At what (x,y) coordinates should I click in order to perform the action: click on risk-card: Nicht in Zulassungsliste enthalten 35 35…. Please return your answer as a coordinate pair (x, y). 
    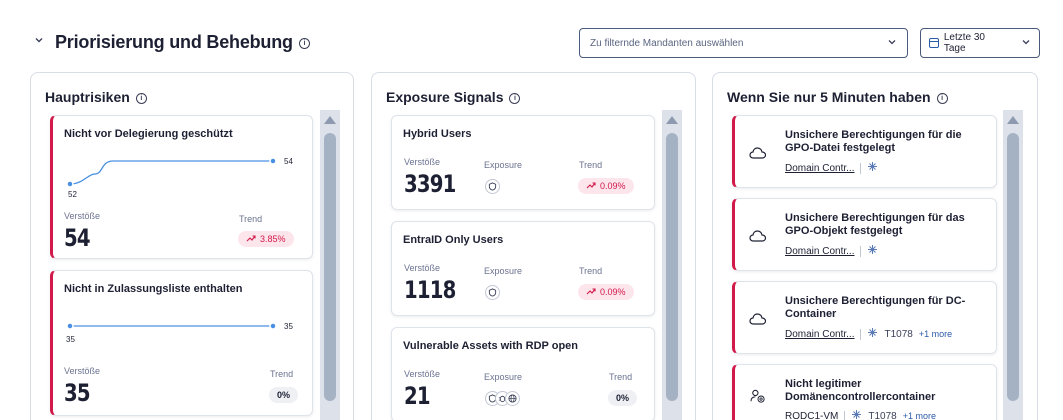
    Looking at the image, I should click on (181, 343).